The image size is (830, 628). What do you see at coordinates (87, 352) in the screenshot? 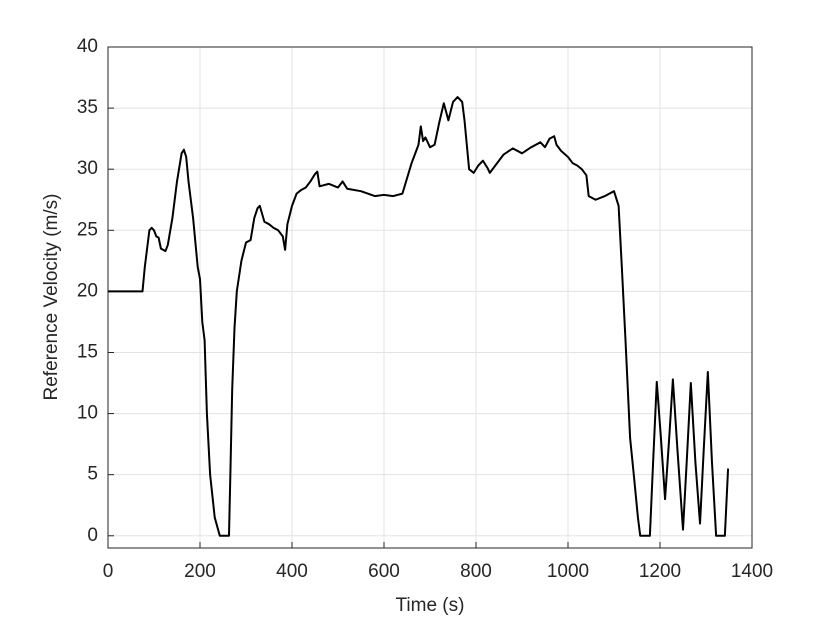
I see `y-tick-label: 15` at bounding box center [87, 352].